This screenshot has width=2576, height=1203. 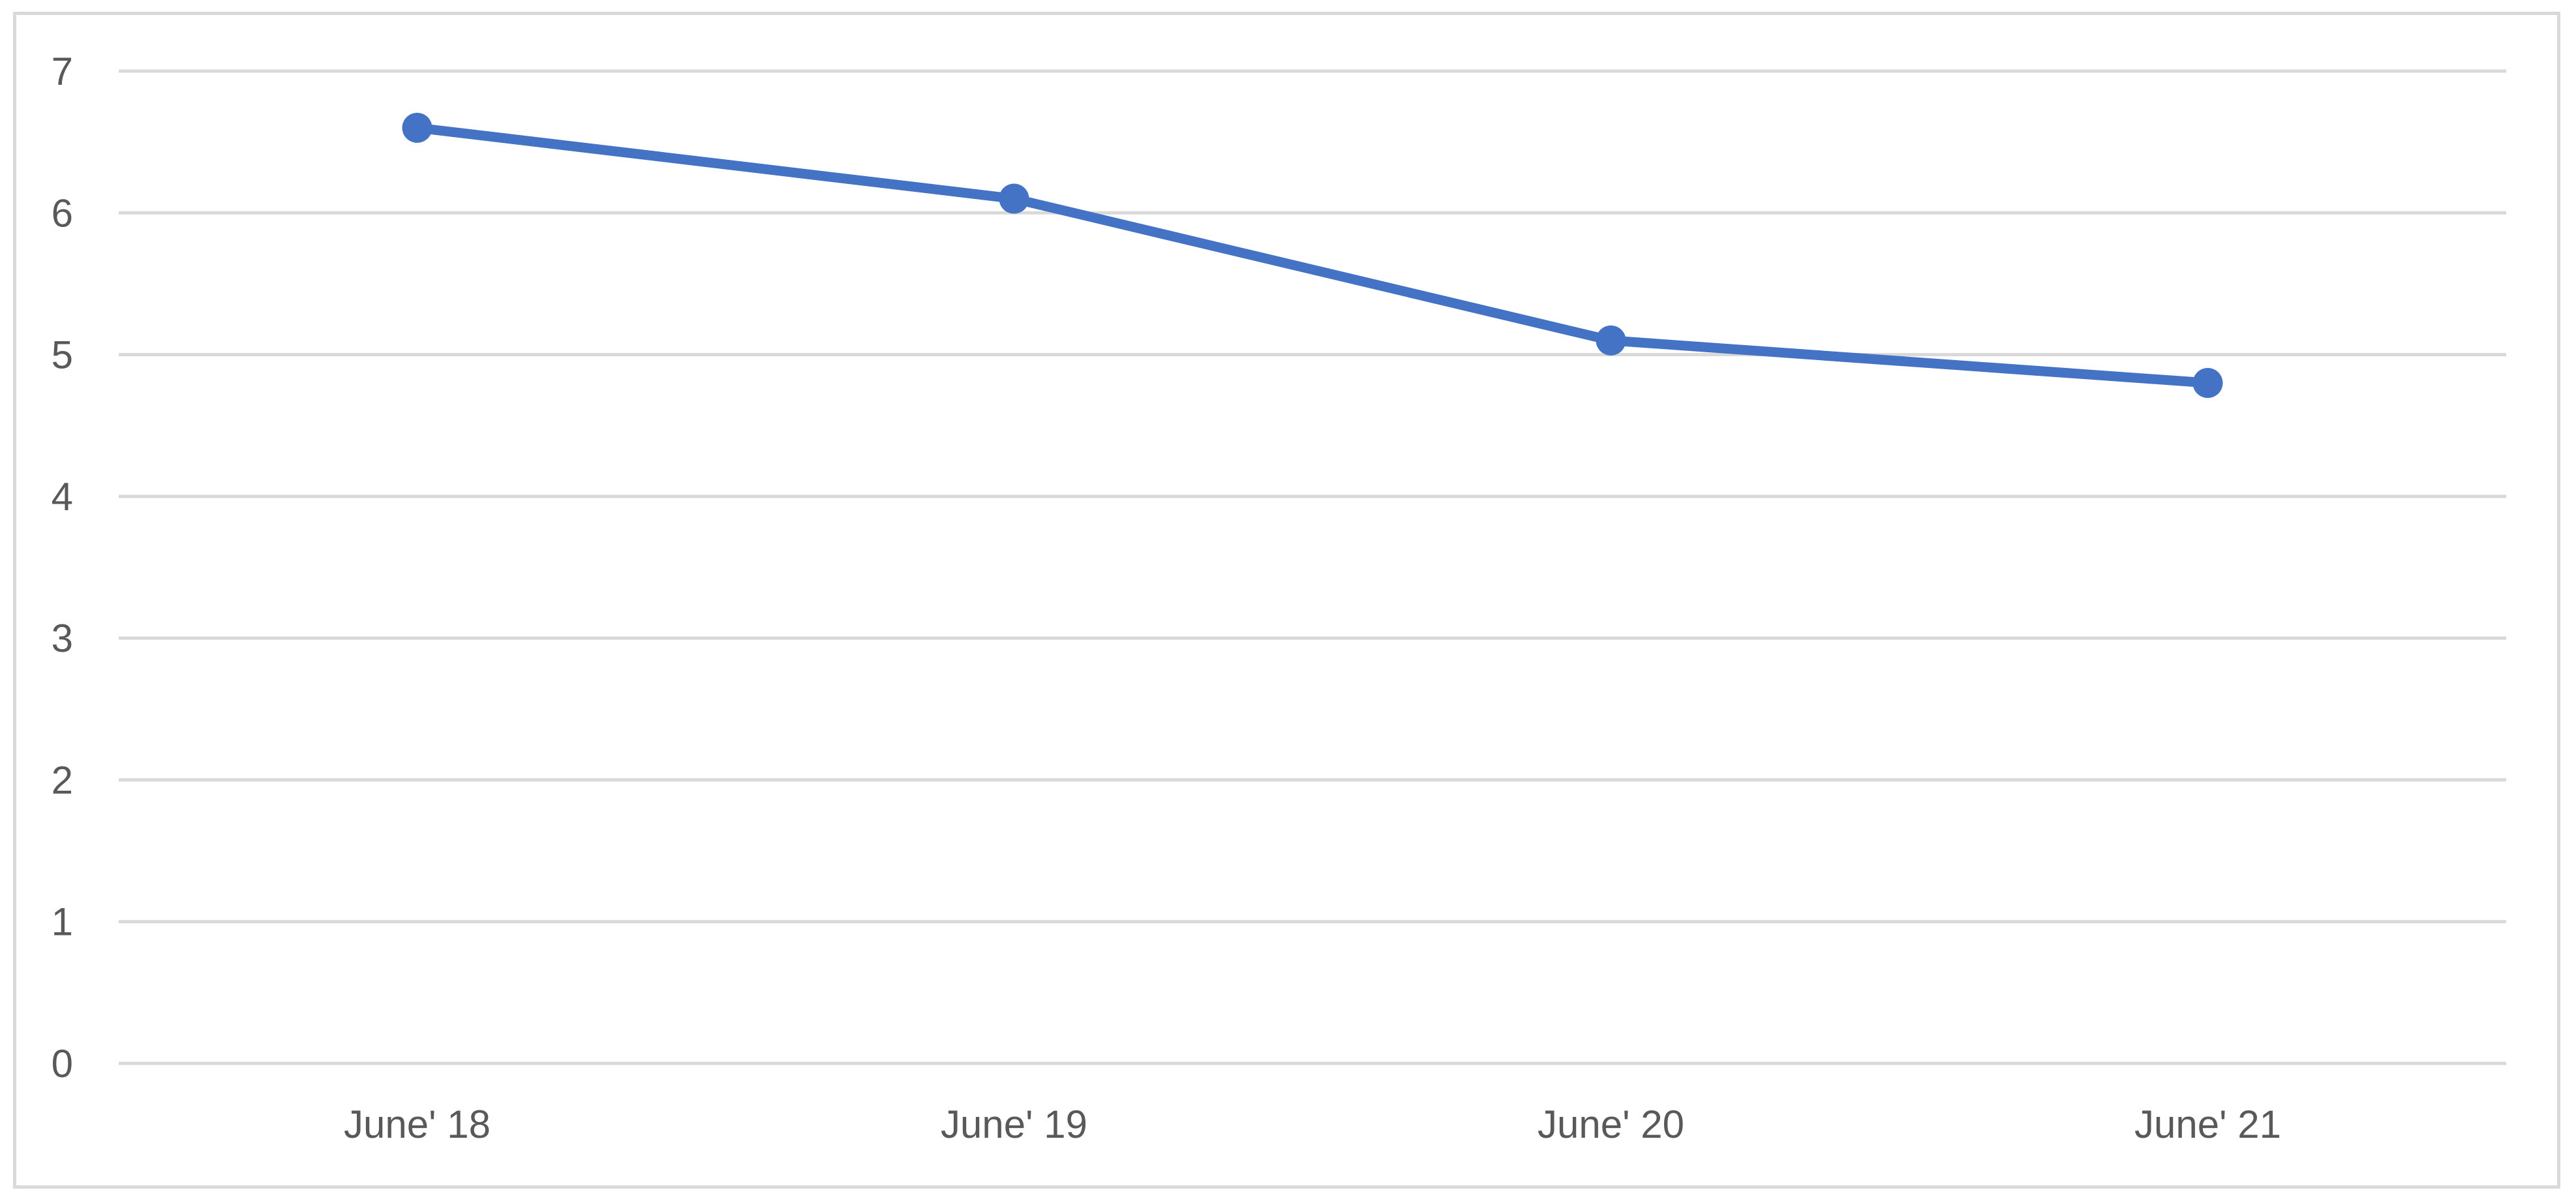 I want to click on y-tick-label: 3, so click(x=63, y=638).